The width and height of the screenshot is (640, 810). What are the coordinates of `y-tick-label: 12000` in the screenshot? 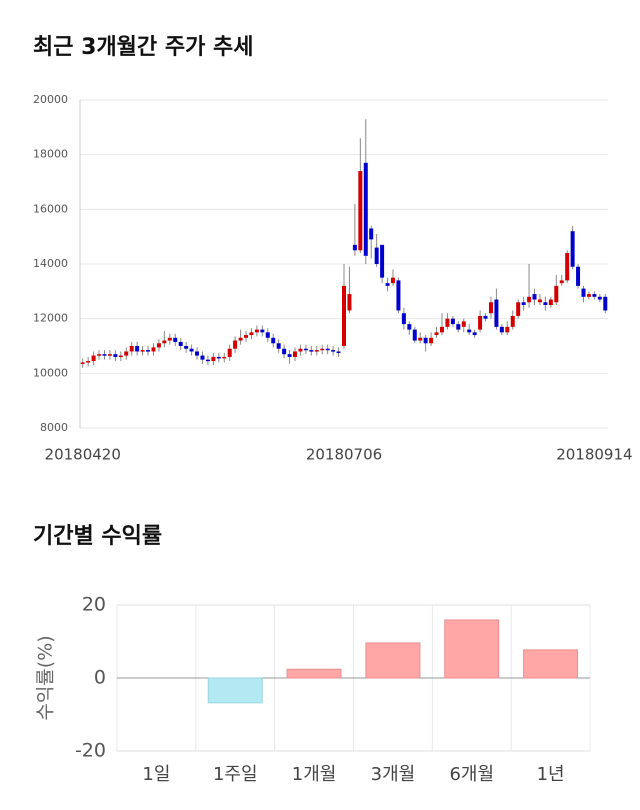 It's located at (50, 318).